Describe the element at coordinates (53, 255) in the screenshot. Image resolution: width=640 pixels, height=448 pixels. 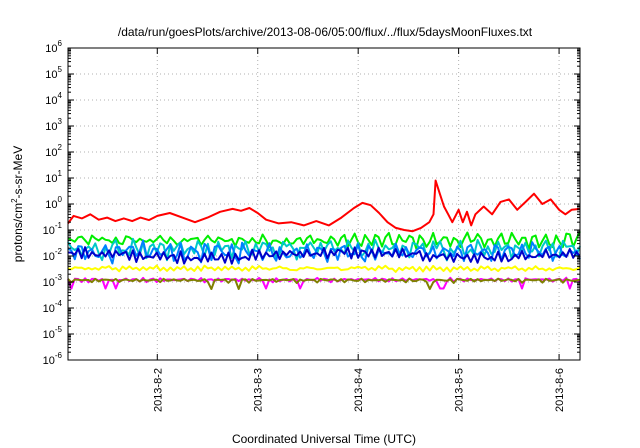
I see `y-tick-label: 10⁻²` at that location.